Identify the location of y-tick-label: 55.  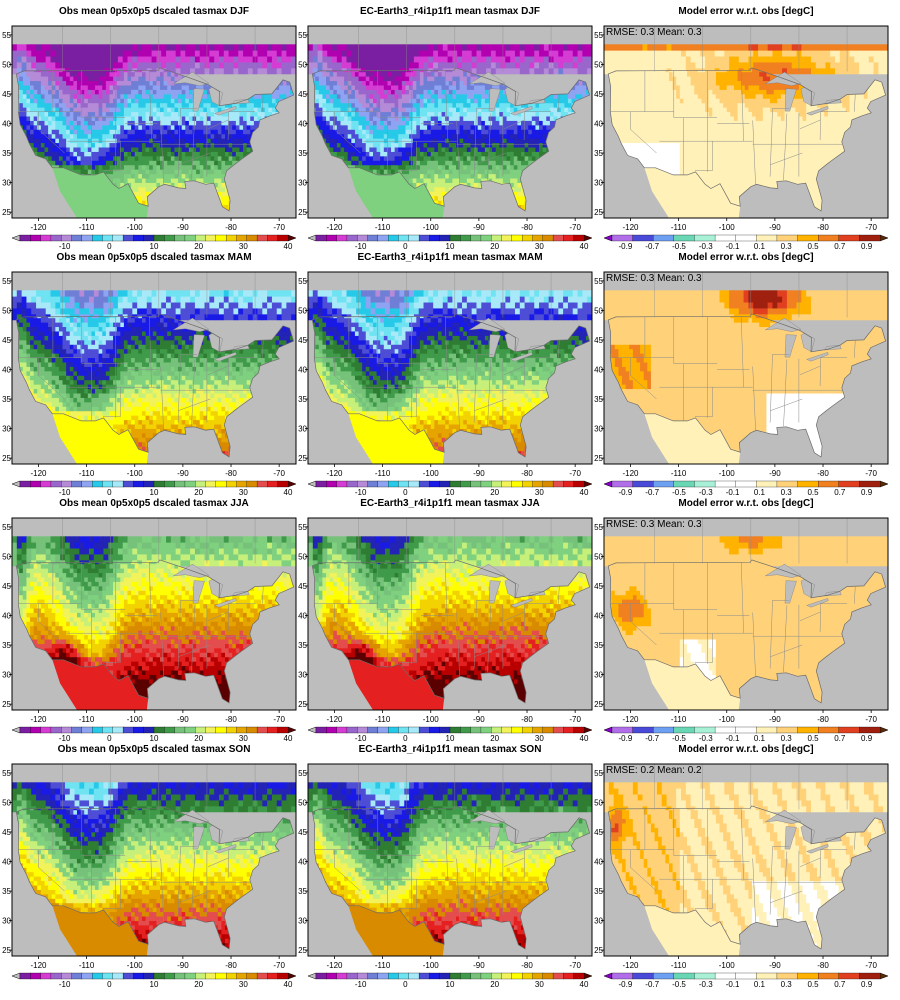
(6, 527).